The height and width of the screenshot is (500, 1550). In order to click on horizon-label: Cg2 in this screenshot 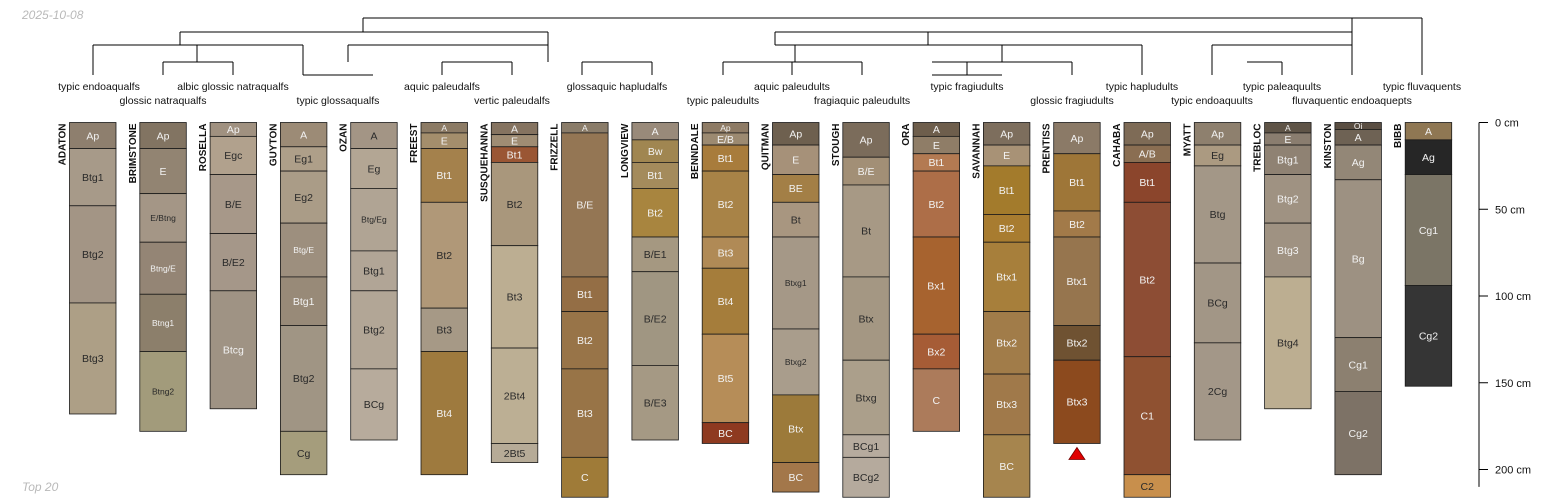, I will do `click(1428, 337)`.